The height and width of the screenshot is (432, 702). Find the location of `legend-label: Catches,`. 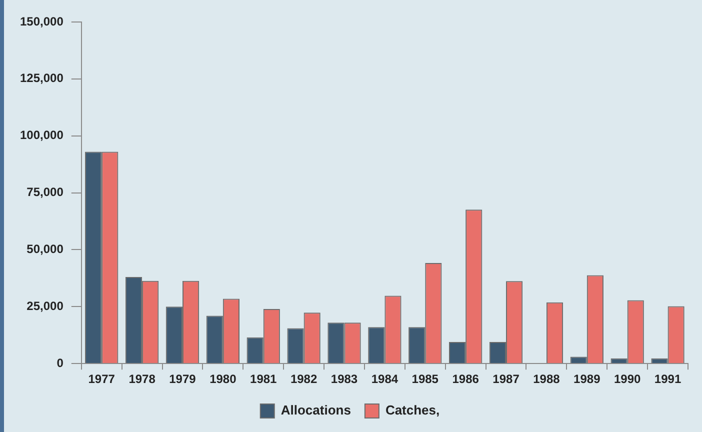

legend-label: Catches, is located at coordinates (412, 410).